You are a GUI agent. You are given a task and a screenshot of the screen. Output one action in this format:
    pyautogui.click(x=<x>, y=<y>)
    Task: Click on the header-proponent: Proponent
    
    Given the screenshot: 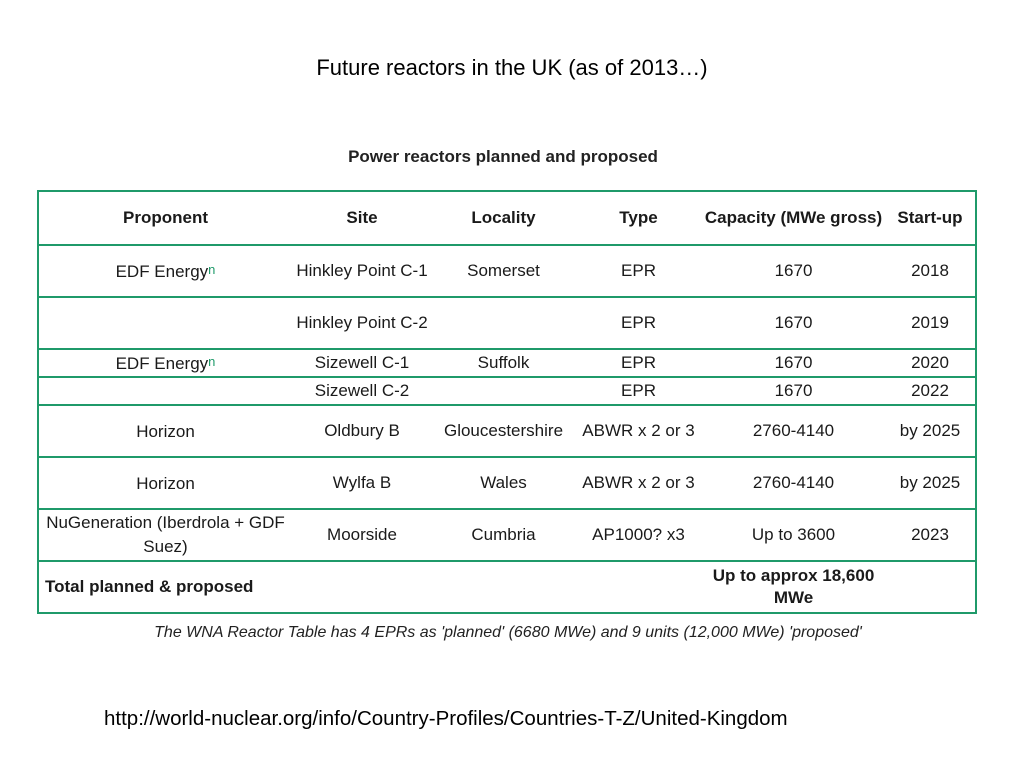 What is the action you would take?
    pyautogui.click(x=165, y=217)
    